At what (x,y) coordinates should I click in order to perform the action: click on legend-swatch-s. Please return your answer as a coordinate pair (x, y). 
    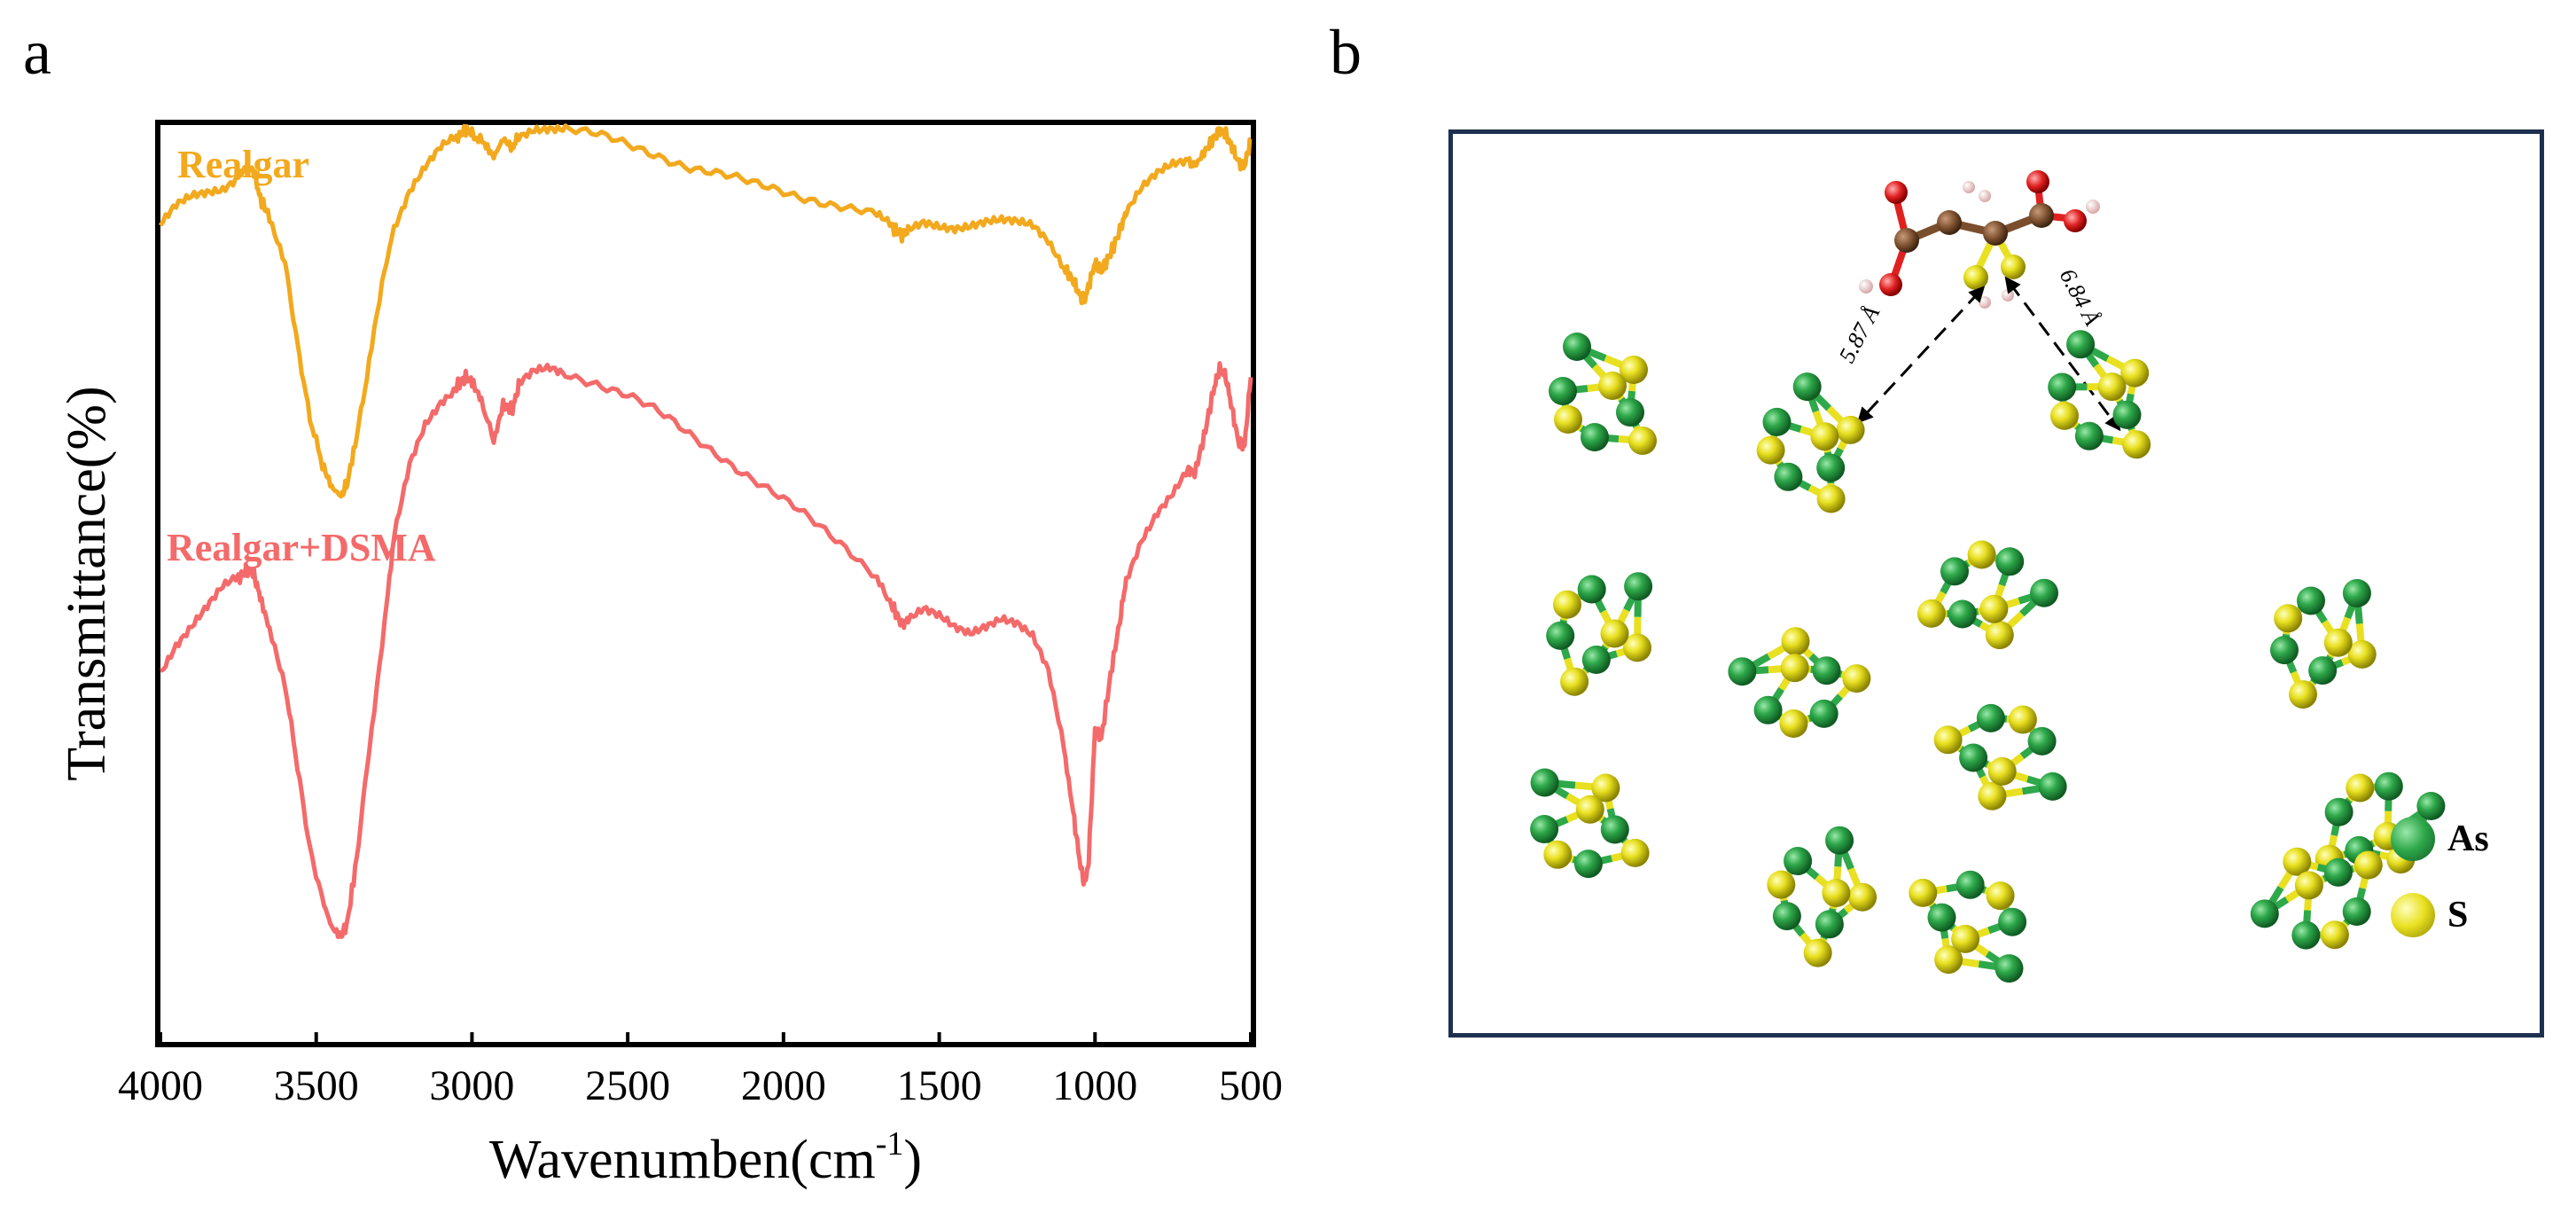
    Looking at the image, I should click on (2413, 915).